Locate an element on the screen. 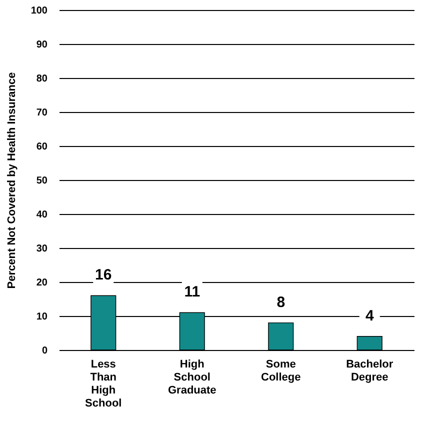 This screenshot has height=431, width=445. y-axis-title: Percent Not Covered by Health Insurance is located at coordinates (12, 180).